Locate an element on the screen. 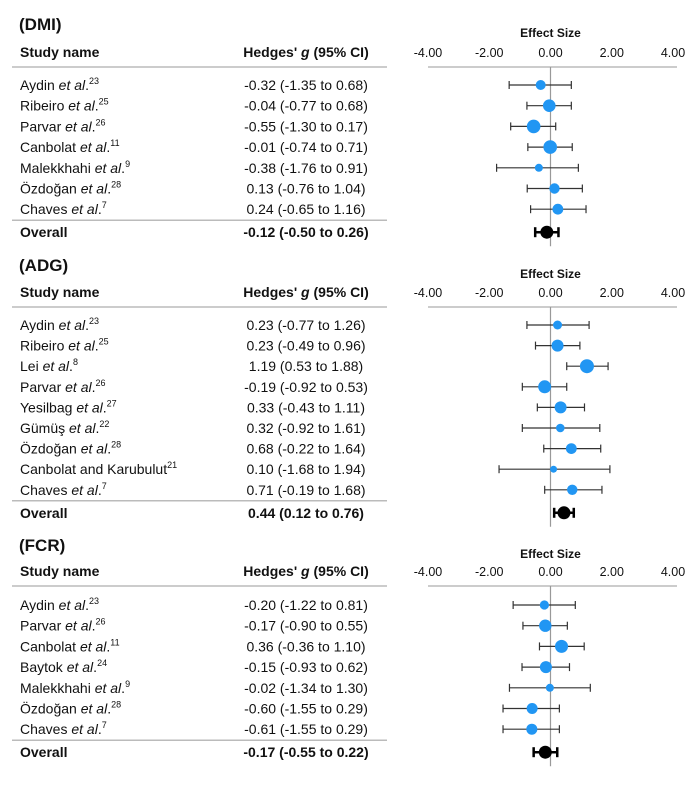 Image resolution: width=695 pixels, height=787 pixels. study-effect-label: -0.01 (-0.74 to 0.71) is located at coordinates (306, 147).